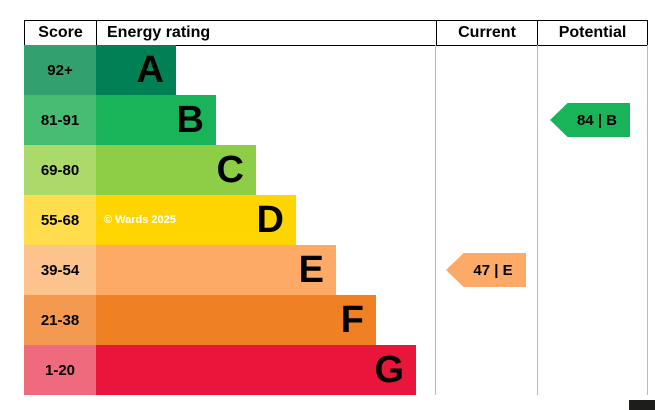 Image resolution: width=655 pixels, height=410 pixels. What do you see at coordinates (60, 270) in the screenshot?
I see `score-range-e: 39-54` at bounding box center [60, 270].